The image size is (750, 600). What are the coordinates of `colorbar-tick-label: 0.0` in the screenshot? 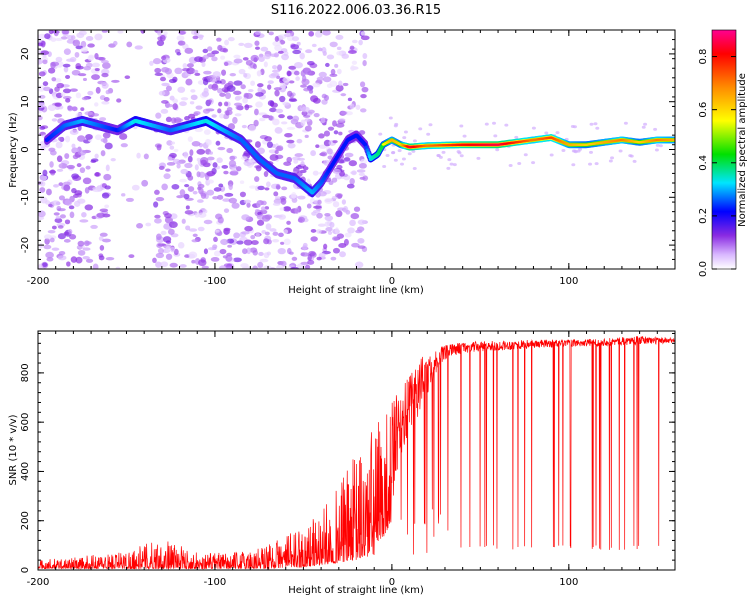 It's located at (703, 269).